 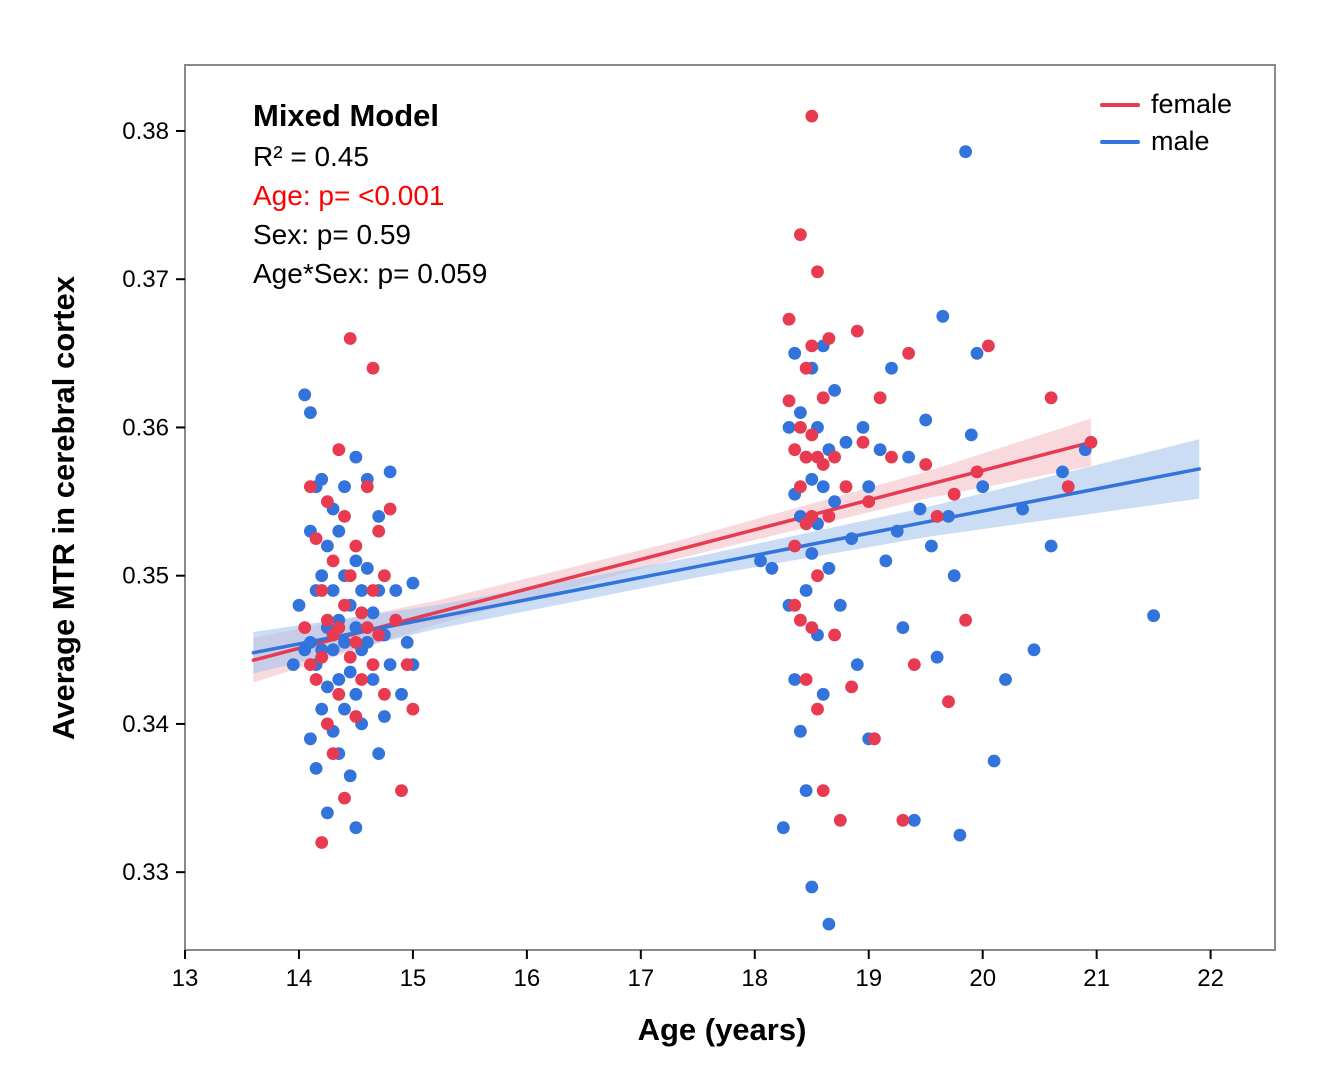 I want to click on legend-line-swatch-male, so click(x=1120, y=141).